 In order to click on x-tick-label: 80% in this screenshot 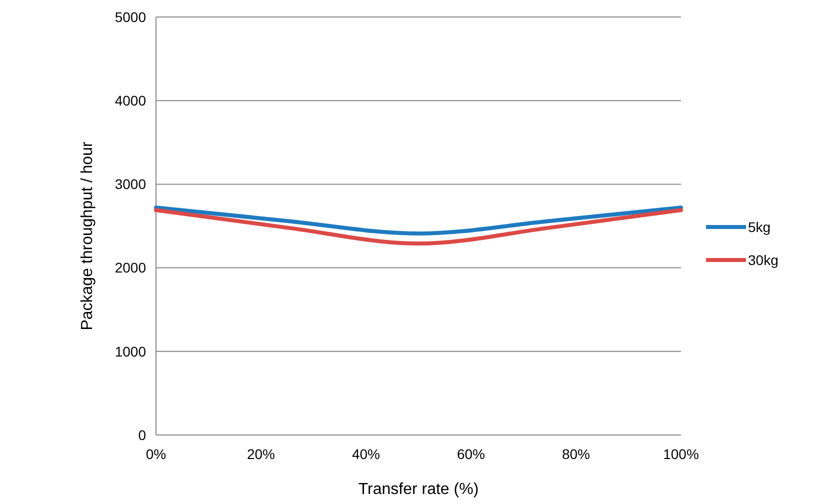, I will do `click(576, 454)`.